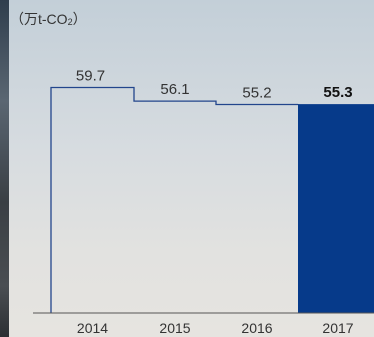  I want to click on value-label-2016: 55.2, so click(256, 92).